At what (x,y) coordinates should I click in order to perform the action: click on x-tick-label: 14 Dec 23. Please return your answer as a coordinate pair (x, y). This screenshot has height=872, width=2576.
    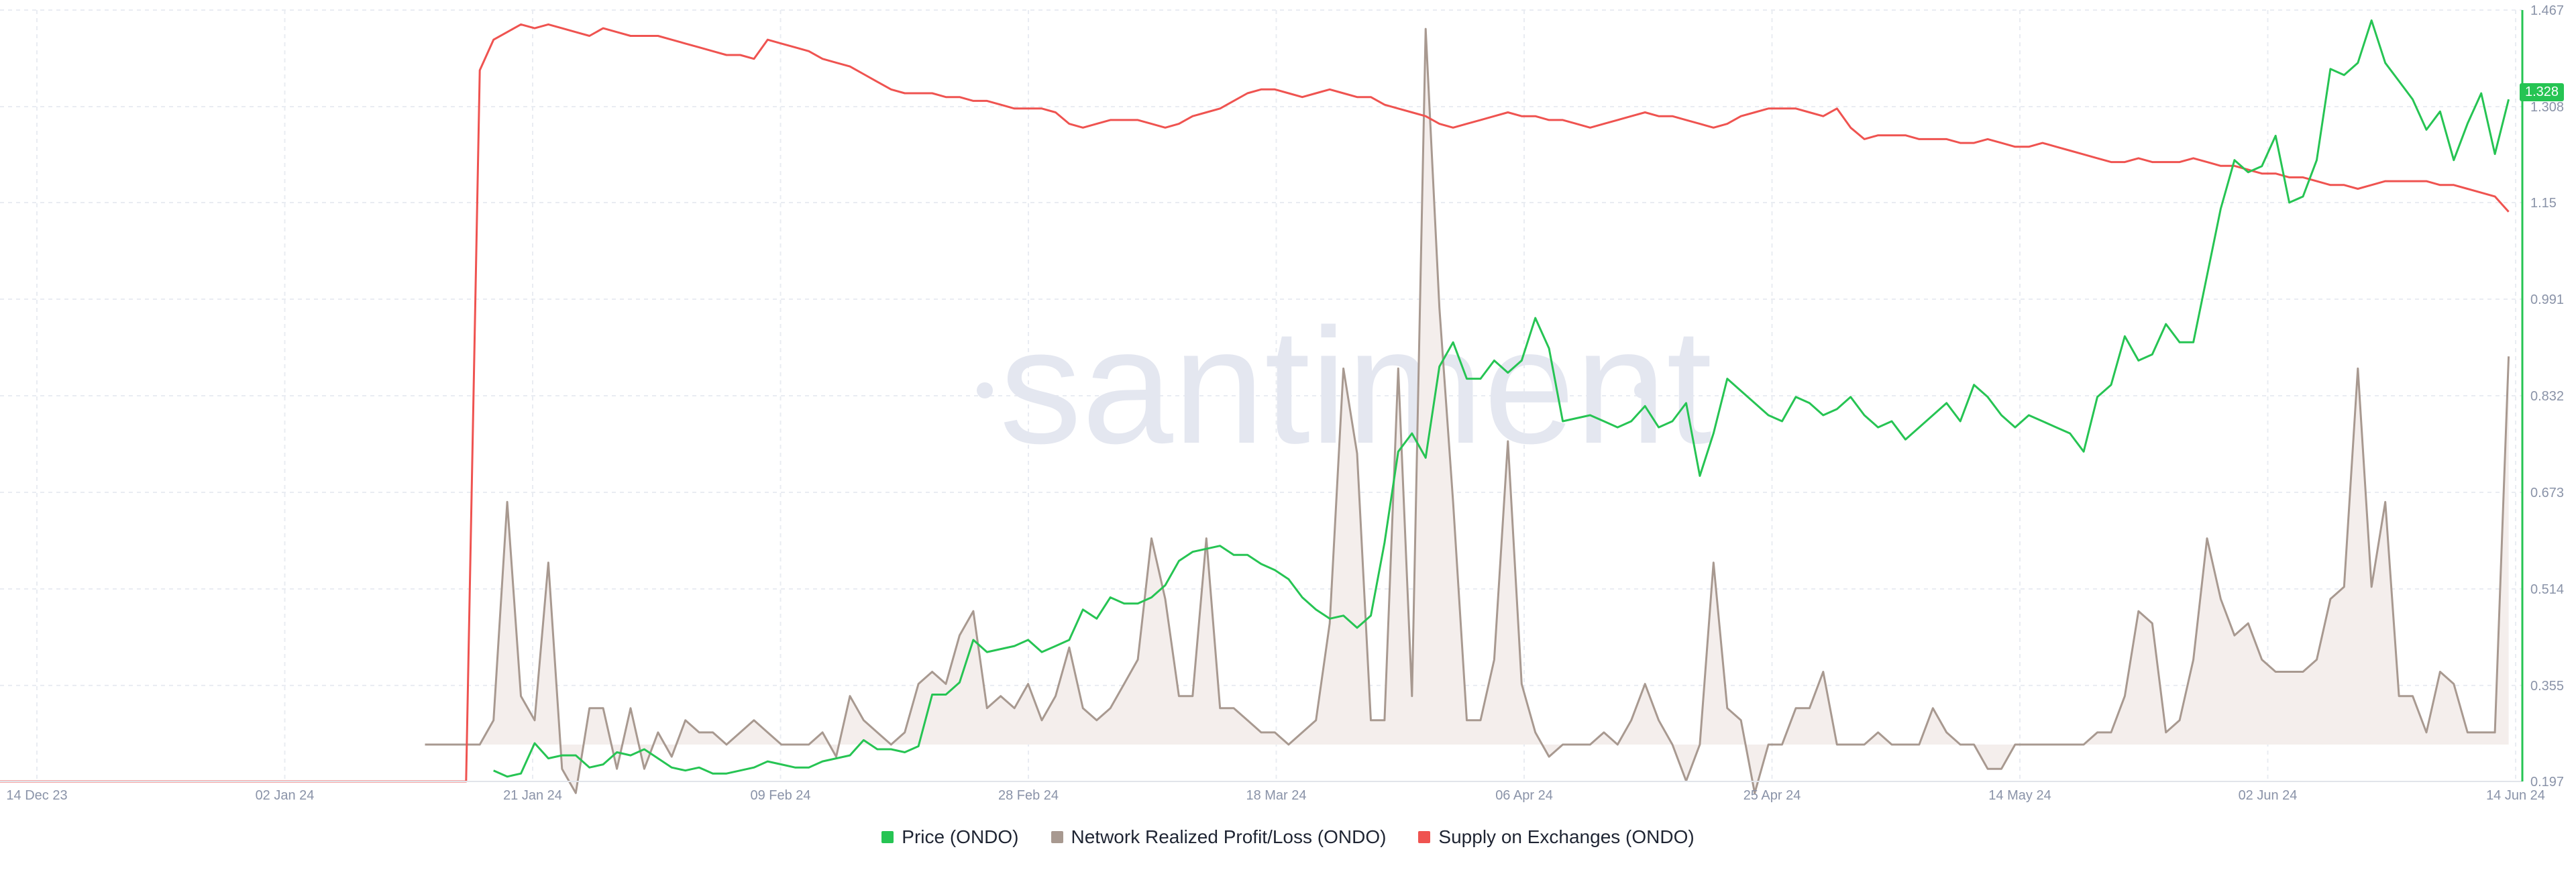
    Looking at the image, I should click on (36, 795).